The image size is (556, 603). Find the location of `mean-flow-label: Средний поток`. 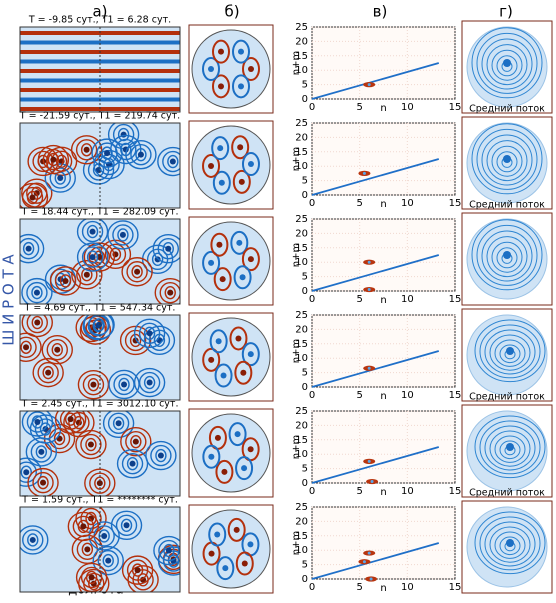

mean-flow-label: Средний поток is located at coordinates (507, 397).